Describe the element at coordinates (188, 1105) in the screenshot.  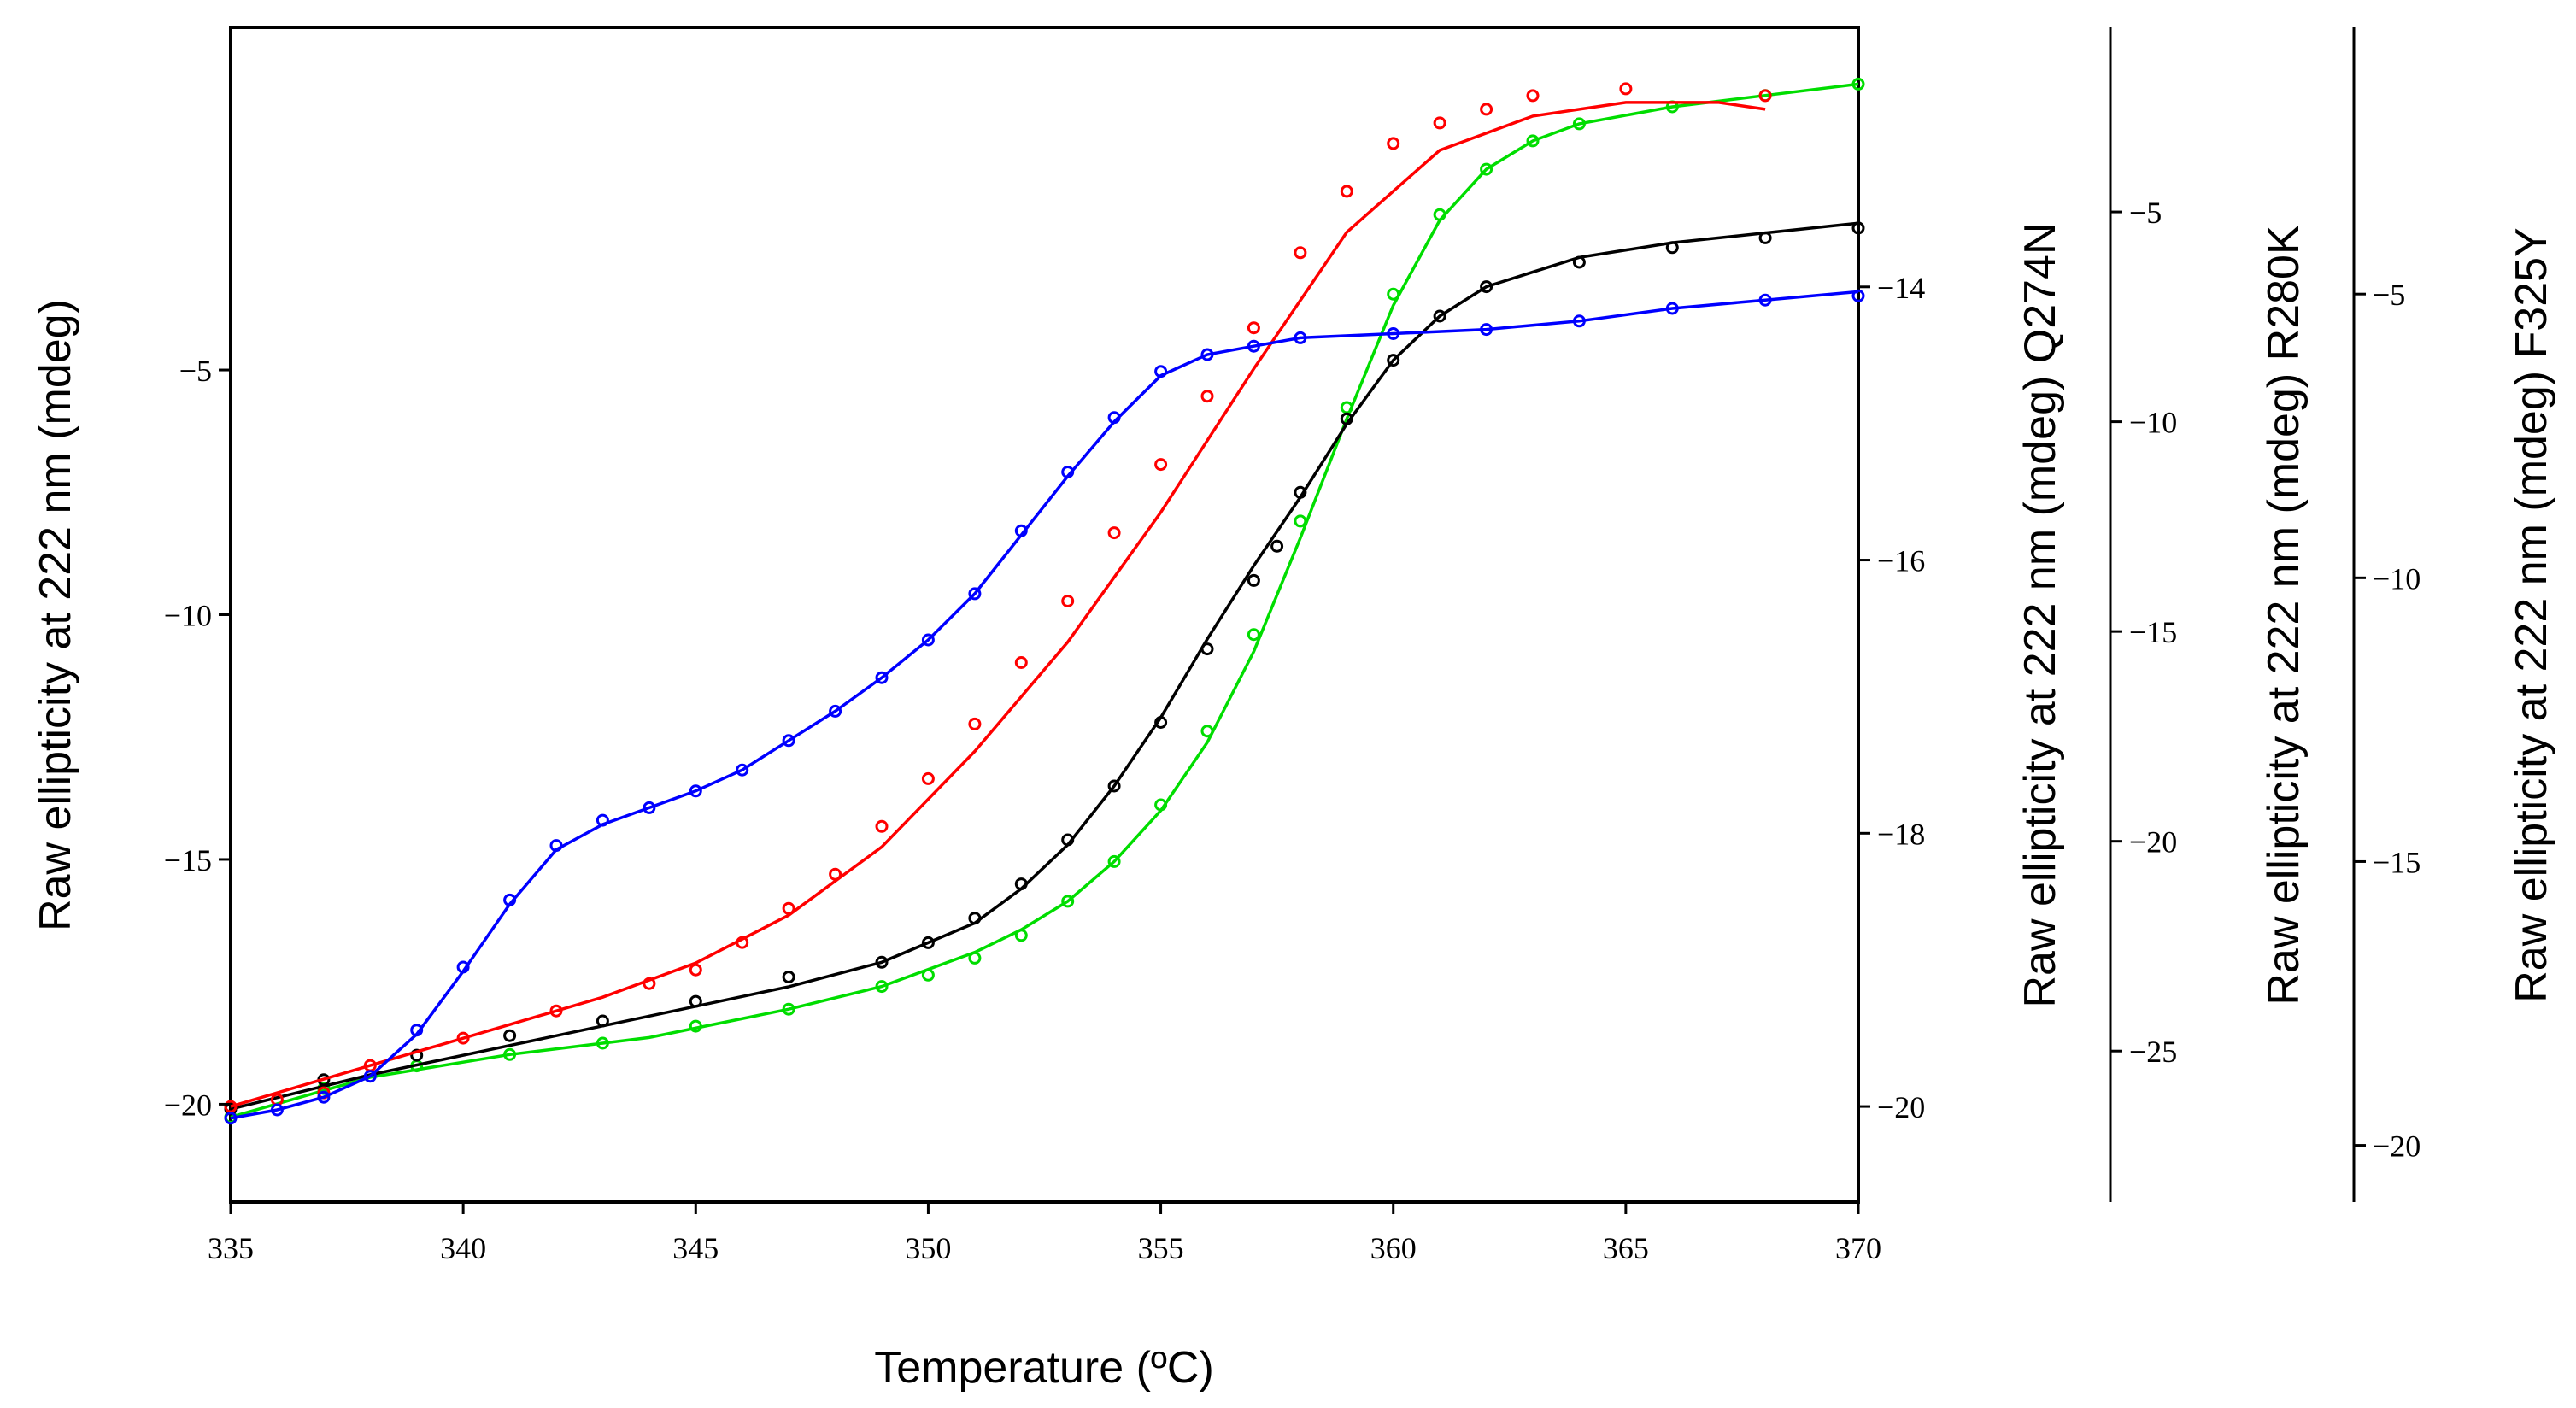
I see `y-tick-label-left: −20` at that location.